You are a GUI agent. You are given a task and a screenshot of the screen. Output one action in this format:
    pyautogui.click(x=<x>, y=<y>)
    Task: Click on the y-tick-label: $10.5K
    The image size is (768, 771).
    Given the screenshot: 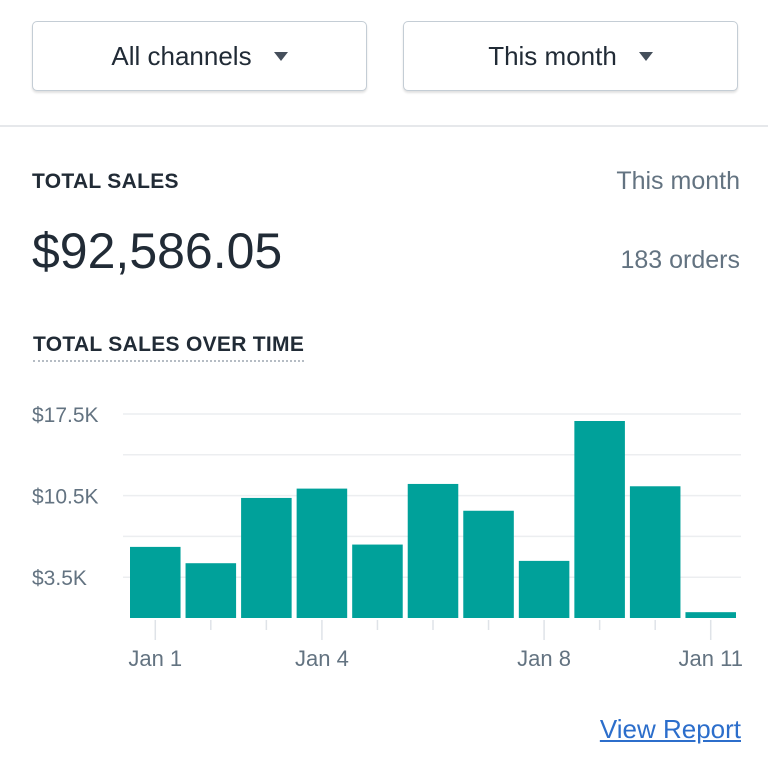 What is the action you would take?
    pyautogui.click(x=65, y=497)
    